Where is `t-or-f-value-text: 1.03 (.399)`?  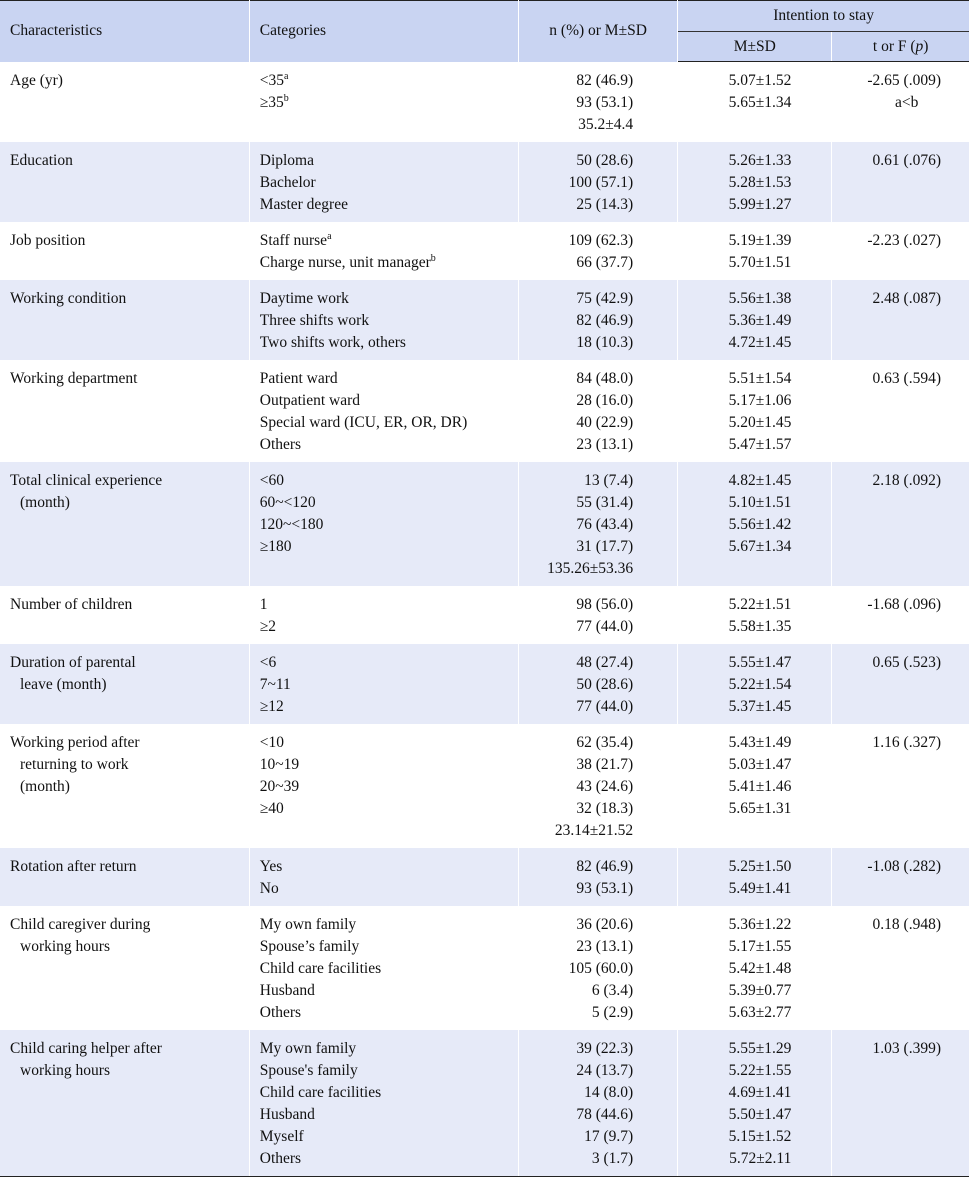 t-or-f-value-text: 1.03 (.399) is located at coordinates (906, 1048).